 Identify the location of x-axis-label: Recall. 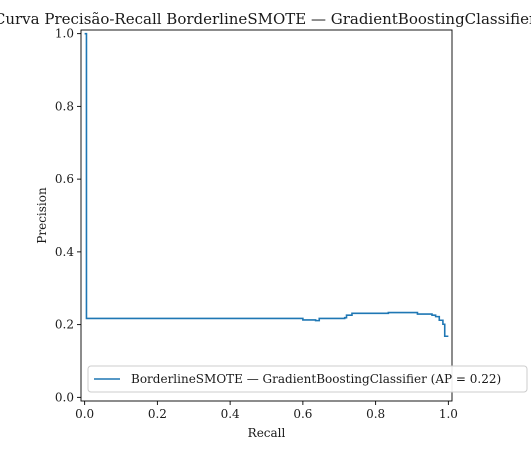
(267, 433).